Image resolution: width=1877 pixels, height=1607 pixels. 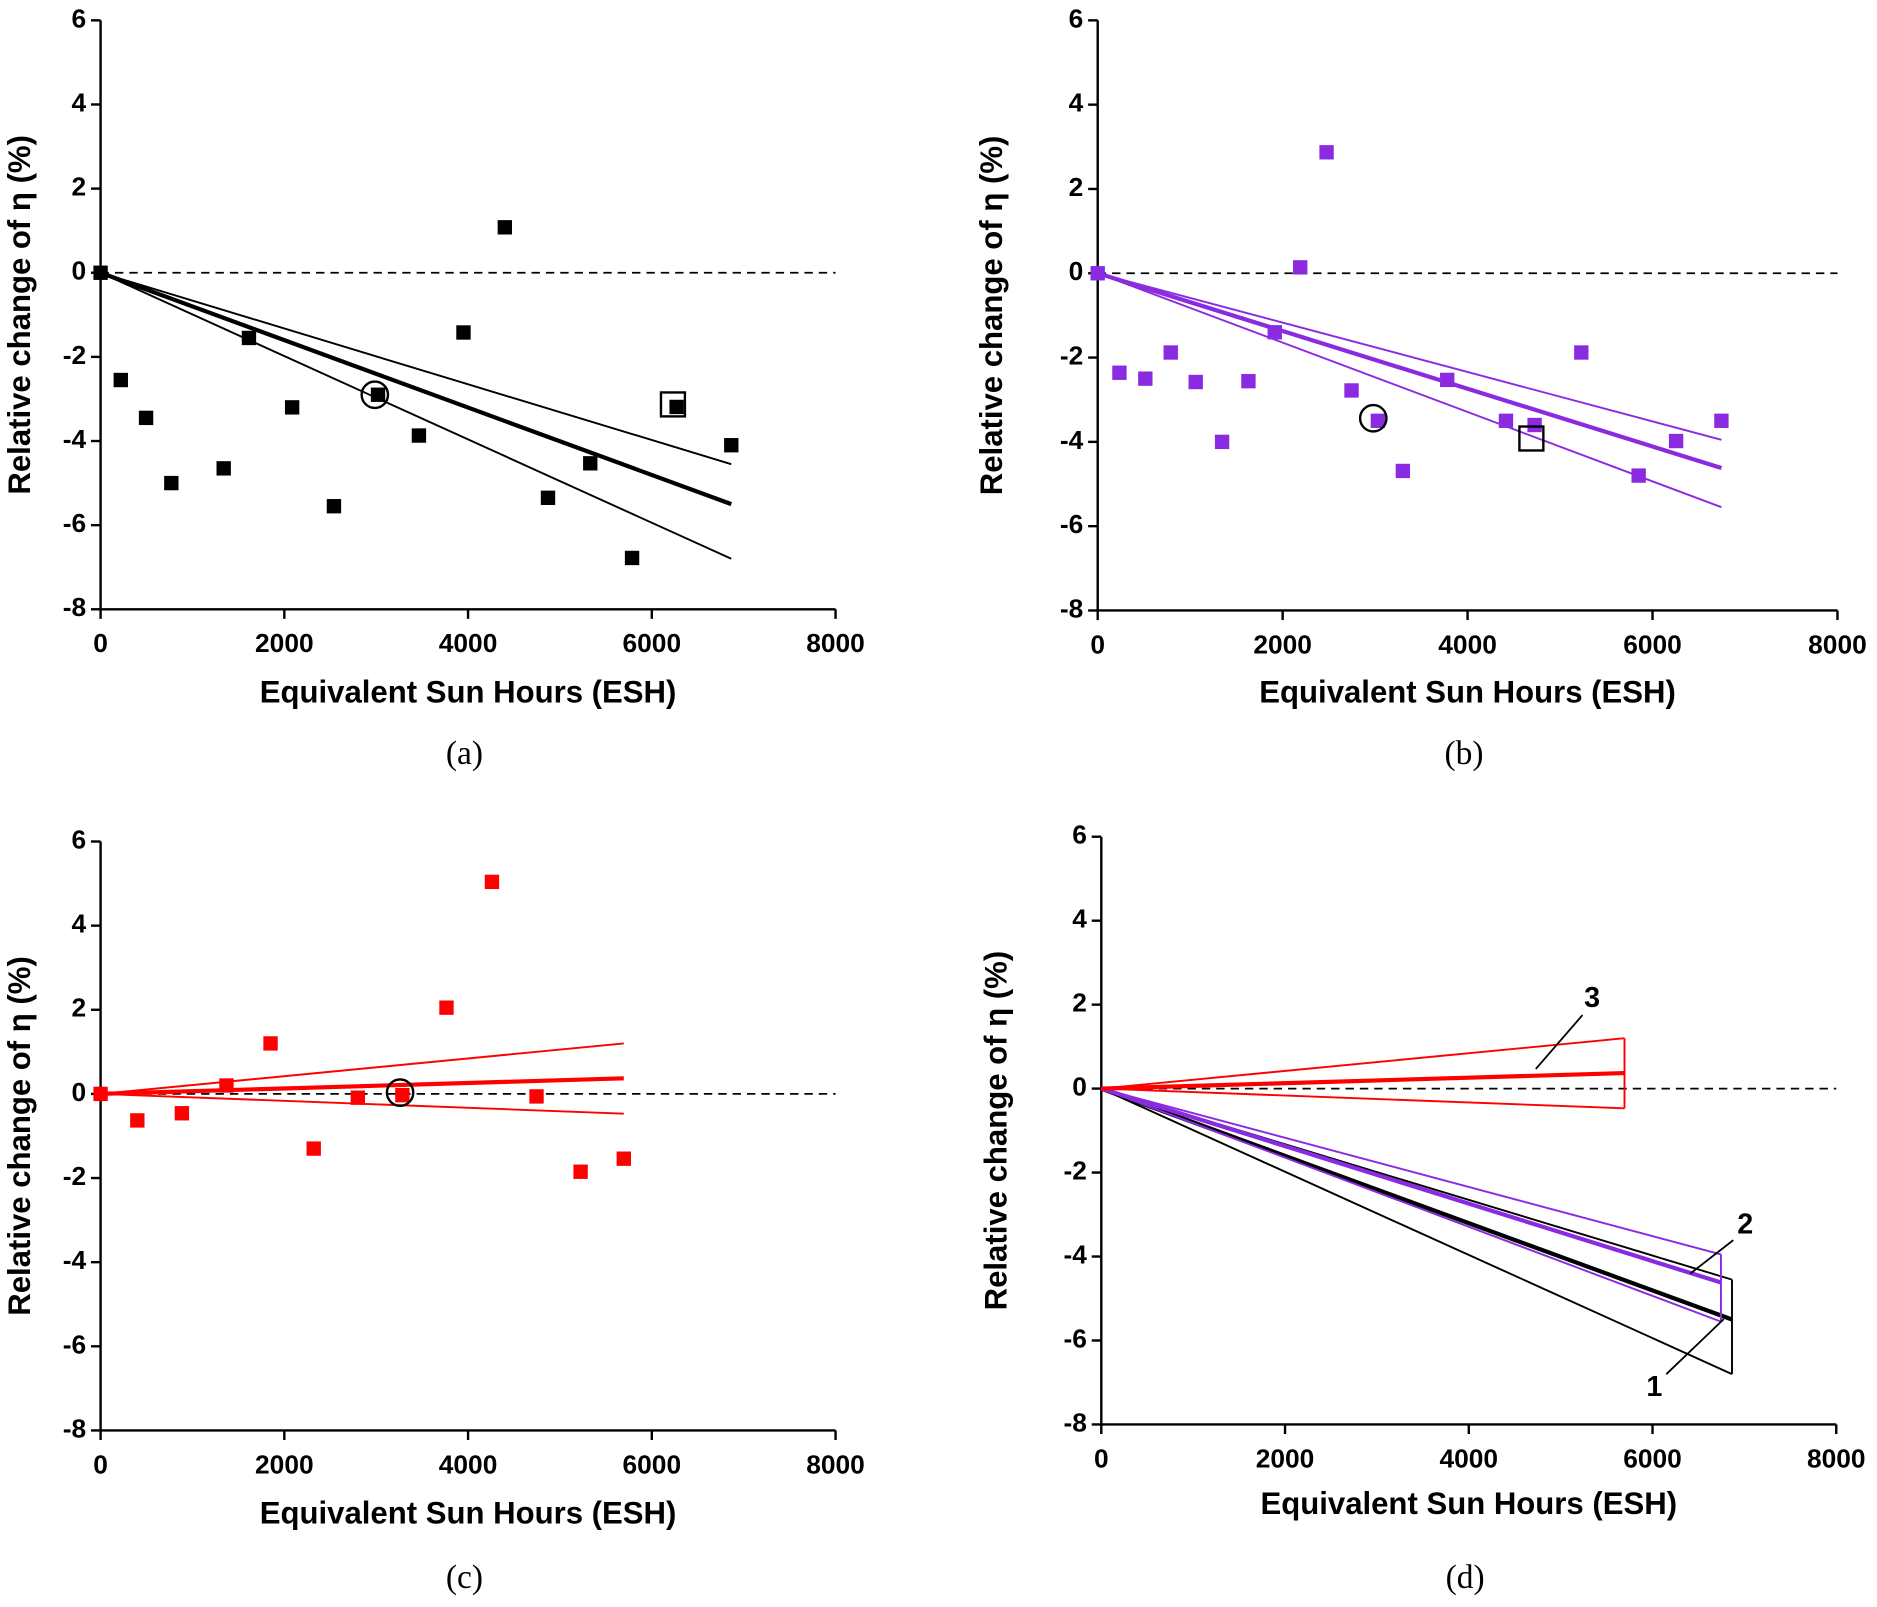 What do you see at coordinates (1079, 919) in the screenshot?
I see `y-tick-label: 4` at bounding box center [1079, 919].